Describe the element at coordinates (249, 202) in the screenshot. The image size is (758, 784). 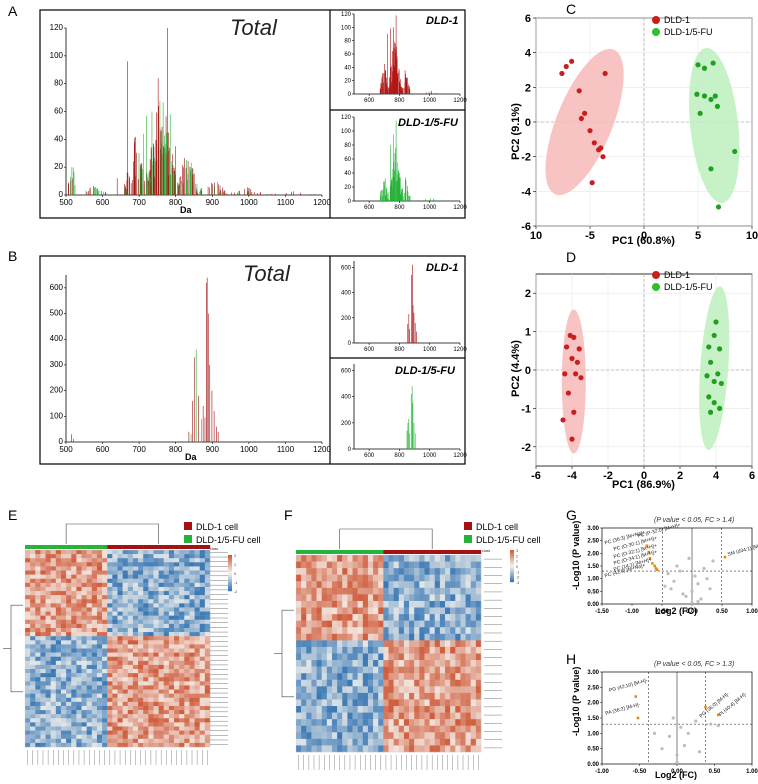
I see `spec-a-main-xtick-label-5: 1000` at that location.